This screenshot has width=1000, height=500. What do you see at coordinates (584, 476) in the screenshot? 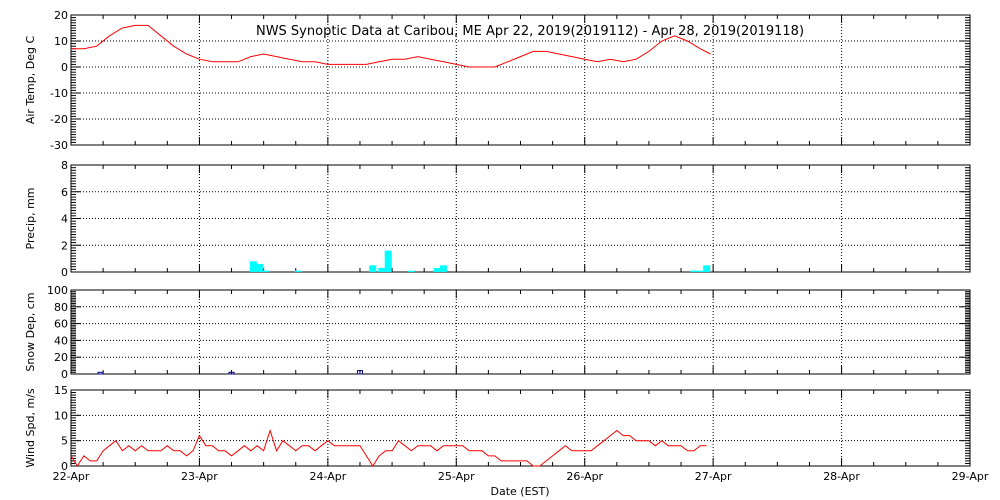
I see `x-tick-label: 26-Apr` at bounding box center [584, 476].